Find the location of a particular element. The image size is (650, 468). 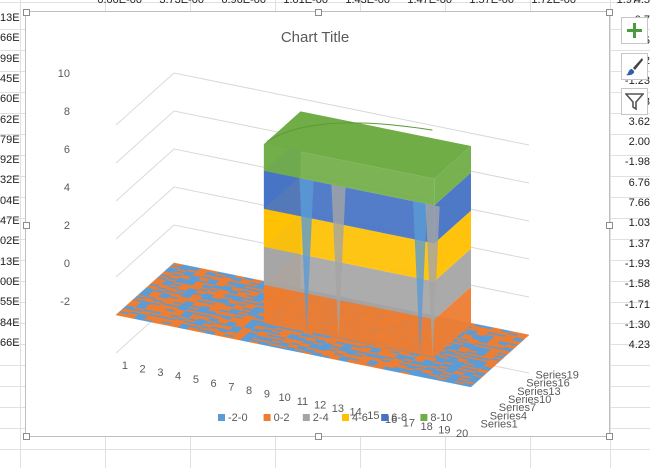

series-tick-label: Series4 is located at coordinates (508, 416).